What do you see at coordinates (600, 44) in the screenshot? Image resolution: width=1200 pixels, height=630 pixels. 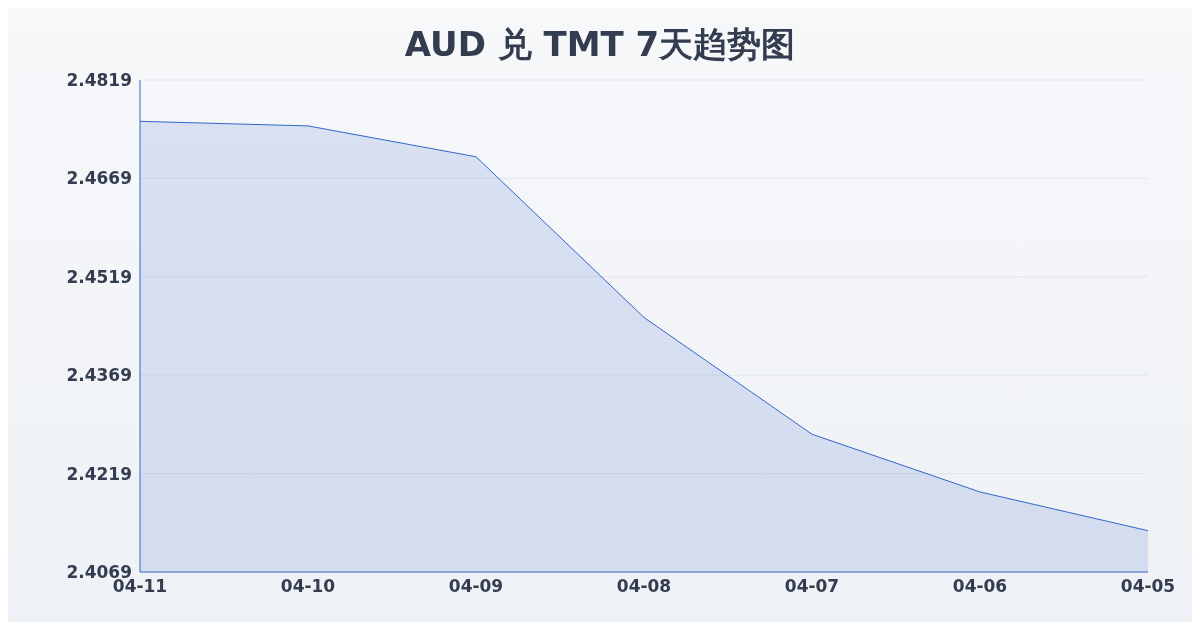 I see `chart-title: AUD 兑 TMT 7天趋势图` at bounding box center [600, 44].